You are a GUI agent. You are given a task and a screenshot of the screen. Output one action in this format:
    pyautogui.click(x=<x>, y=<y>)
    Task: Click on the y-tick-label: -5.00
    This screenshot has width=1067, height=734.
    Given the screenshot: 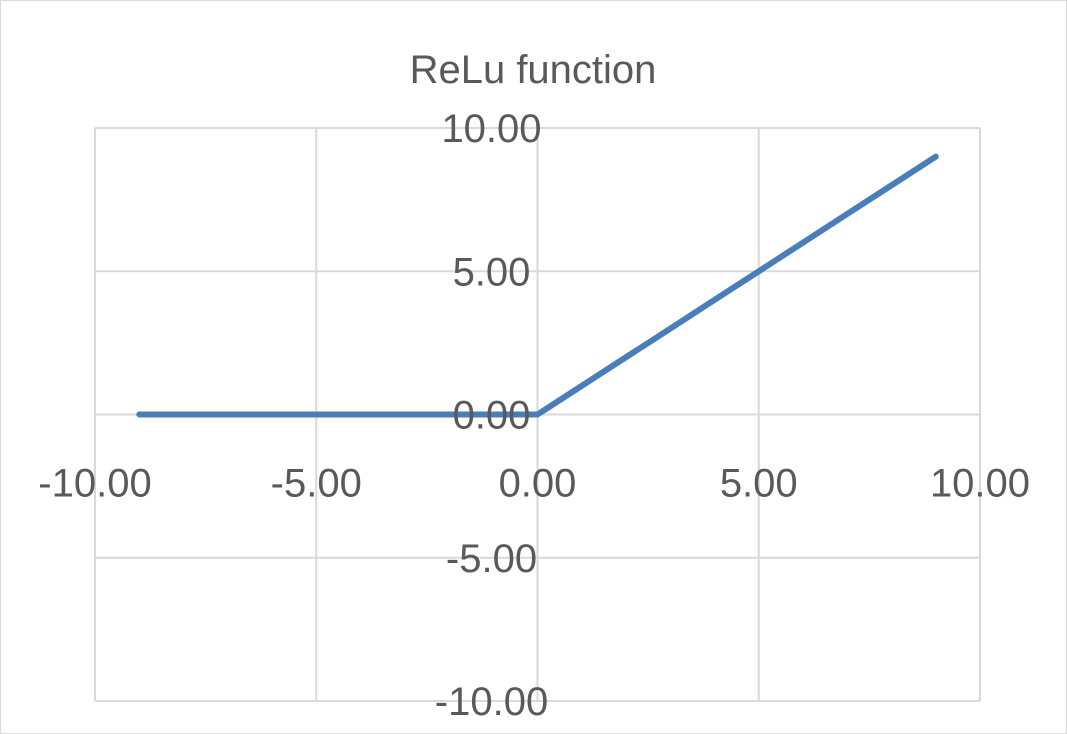 What is the action you would take?
    pyautogui.click(x=491, y=559)
    